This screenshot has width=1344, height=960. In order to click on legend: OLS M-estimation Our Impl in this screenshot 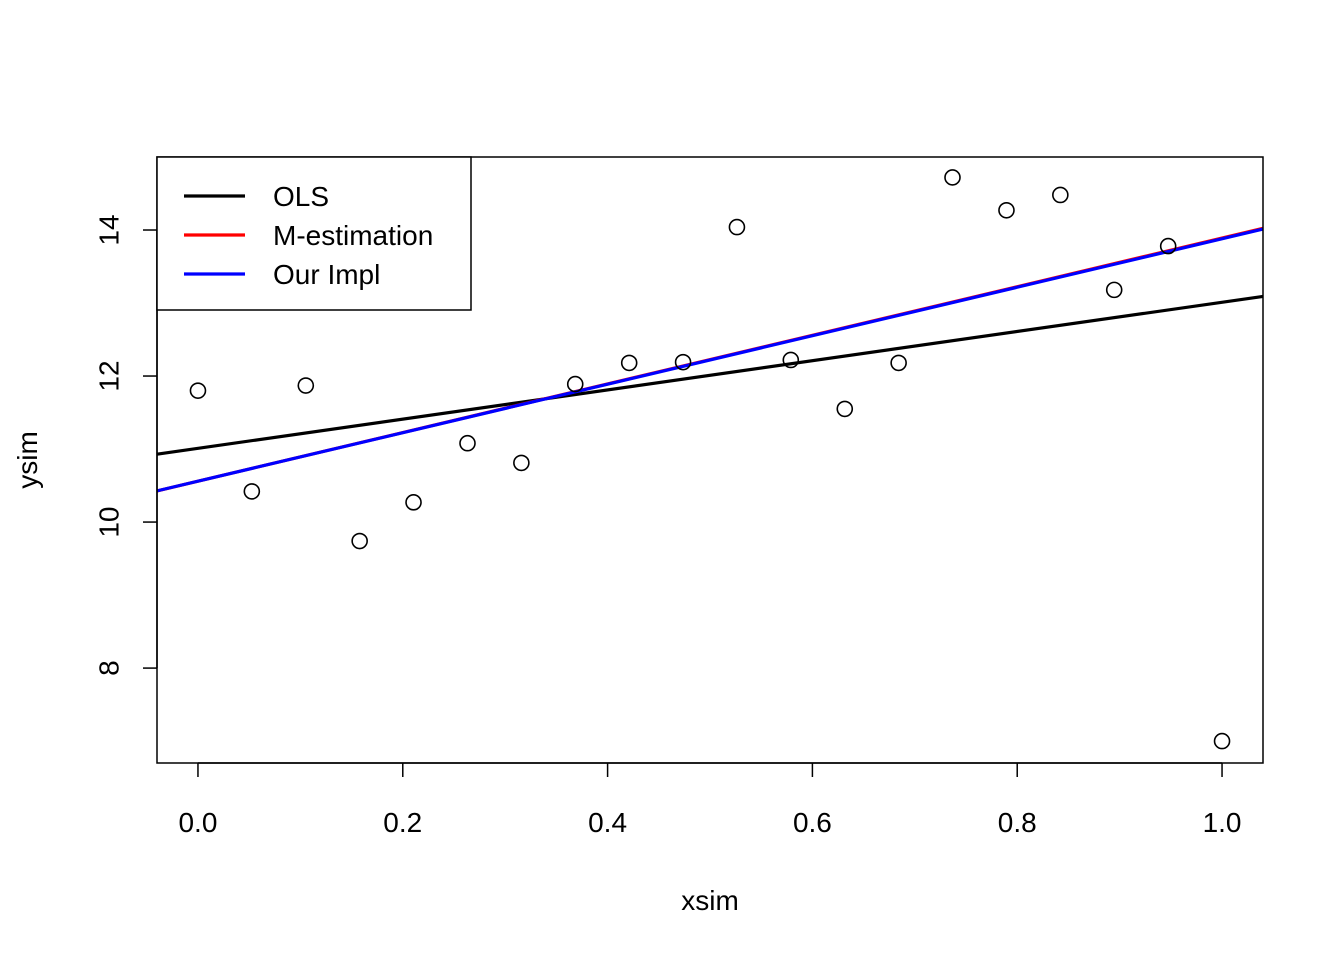, I will do `click(314, 233)`.